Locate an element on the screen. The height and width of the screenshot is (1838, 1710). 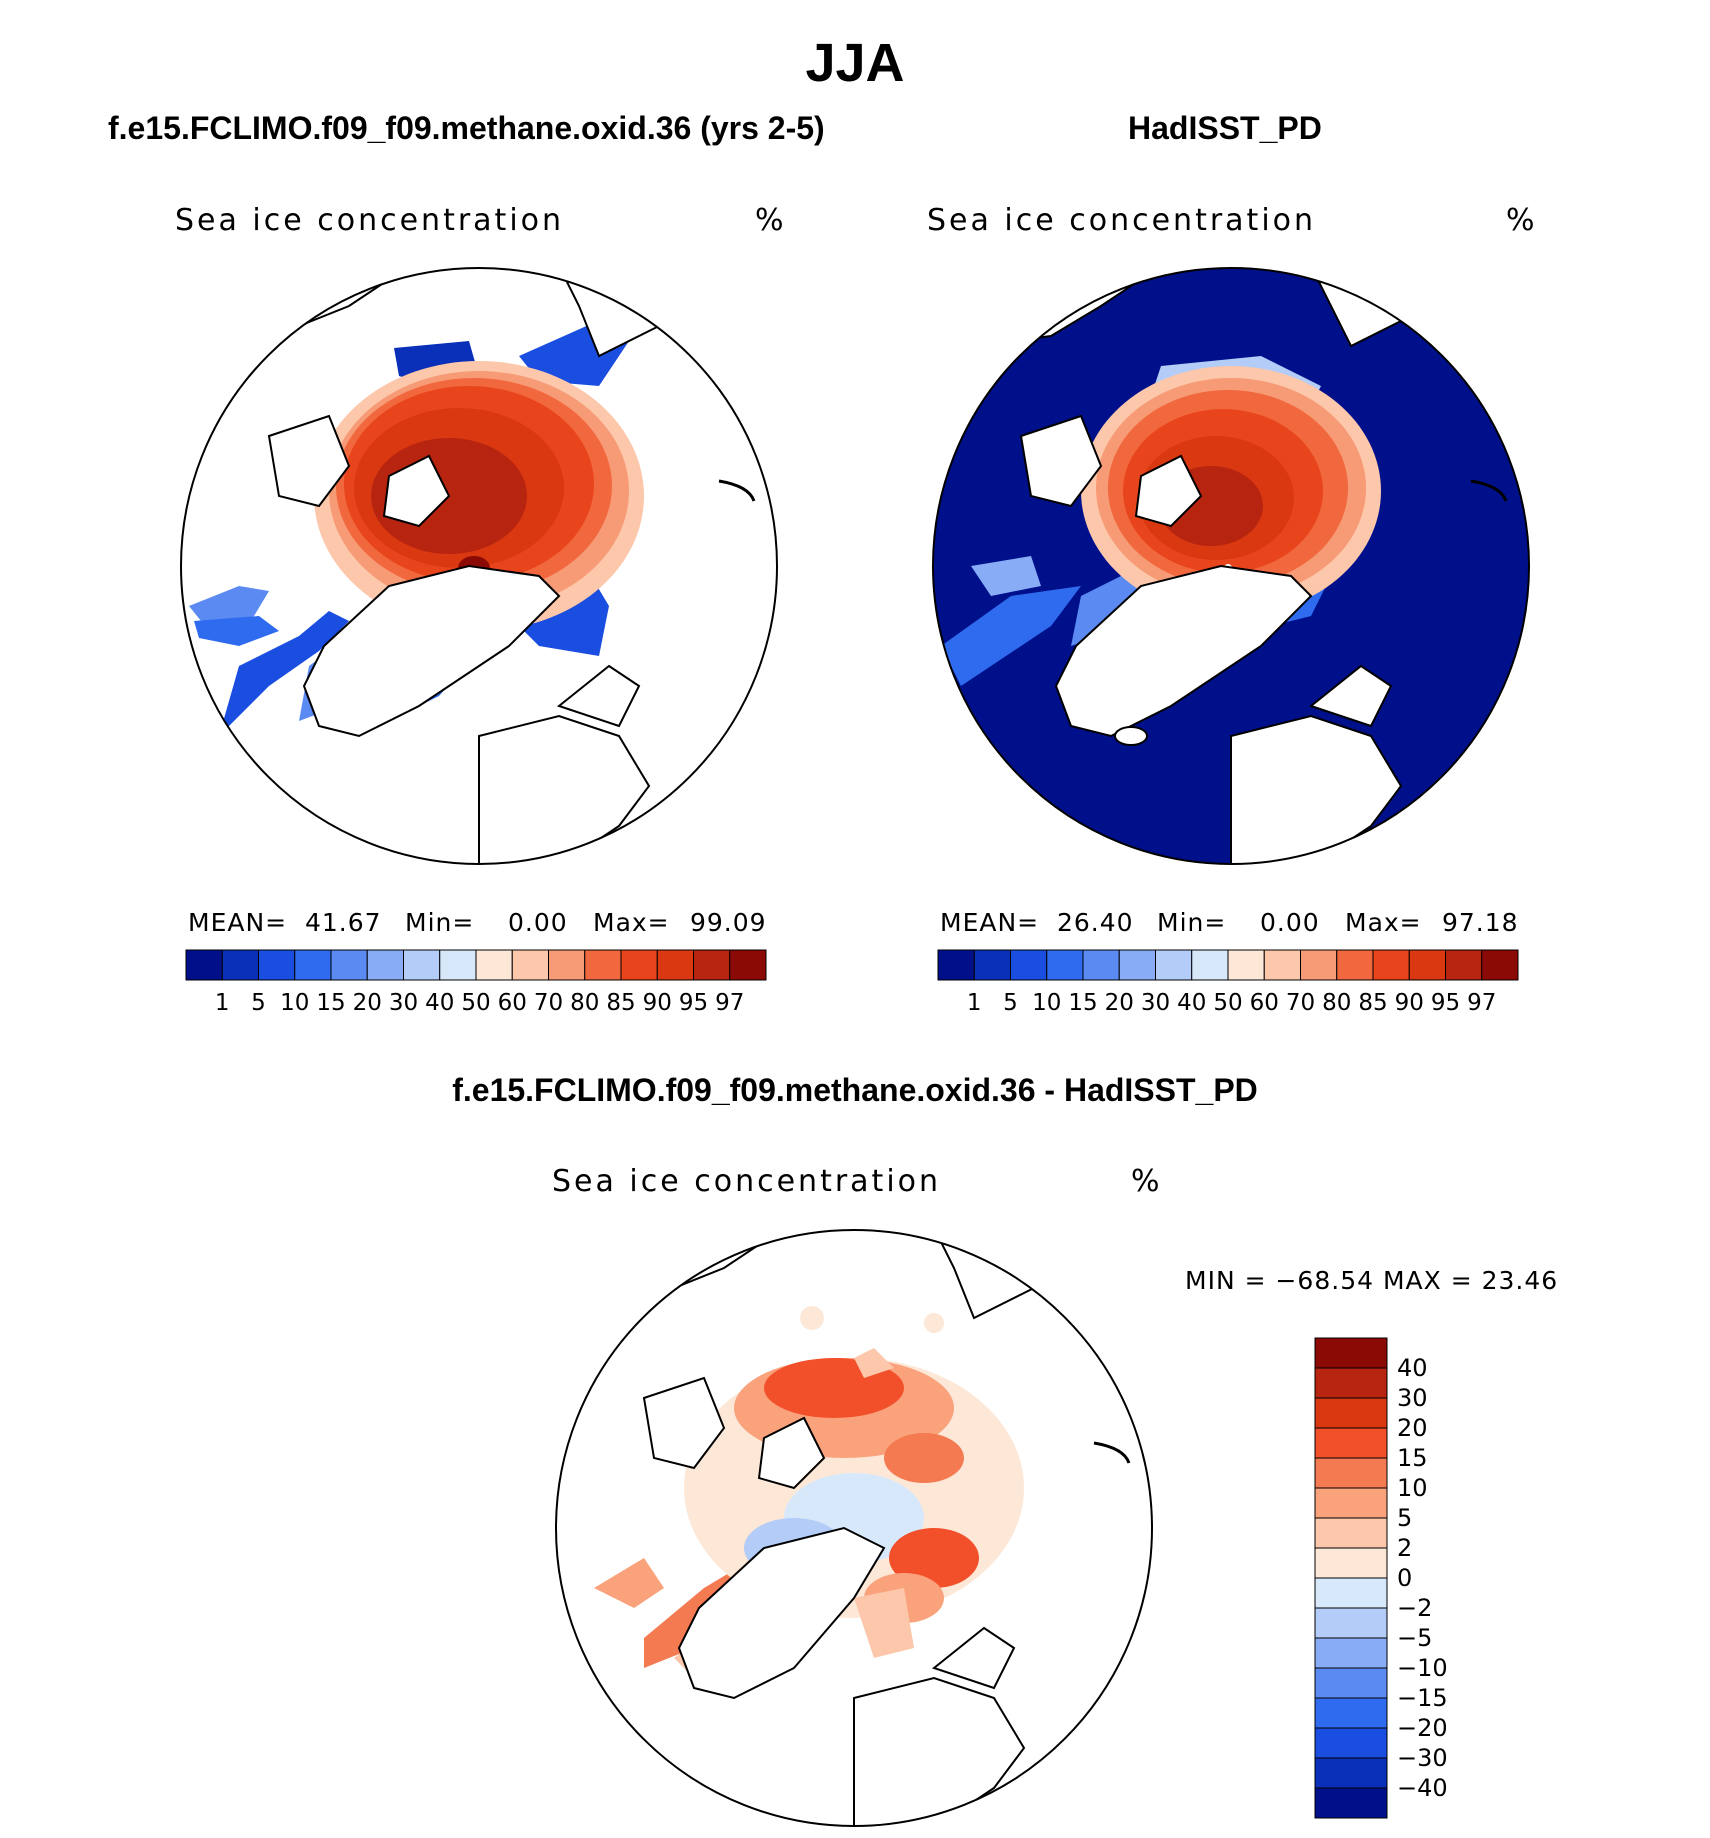
panel2-stats-min-label: Min= is located at coordinates (1192, 922).